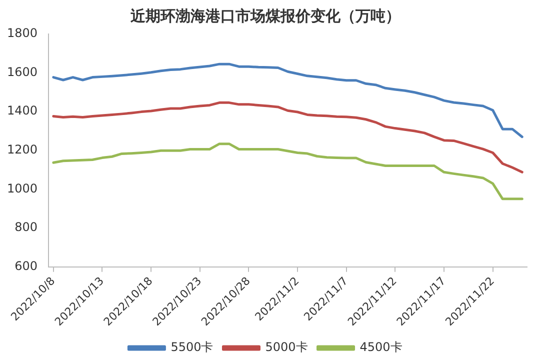 Image resolution: width=535 pixels, height=364 pixels. I want to click on y-tick-label: 1200, so click(22, 149).